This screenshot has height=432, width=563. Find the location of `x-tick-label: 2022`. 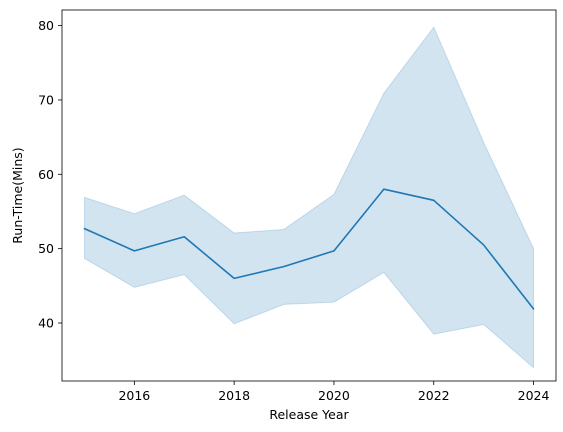

x-tick-label: 2022 is located at coordinates (434, 395).